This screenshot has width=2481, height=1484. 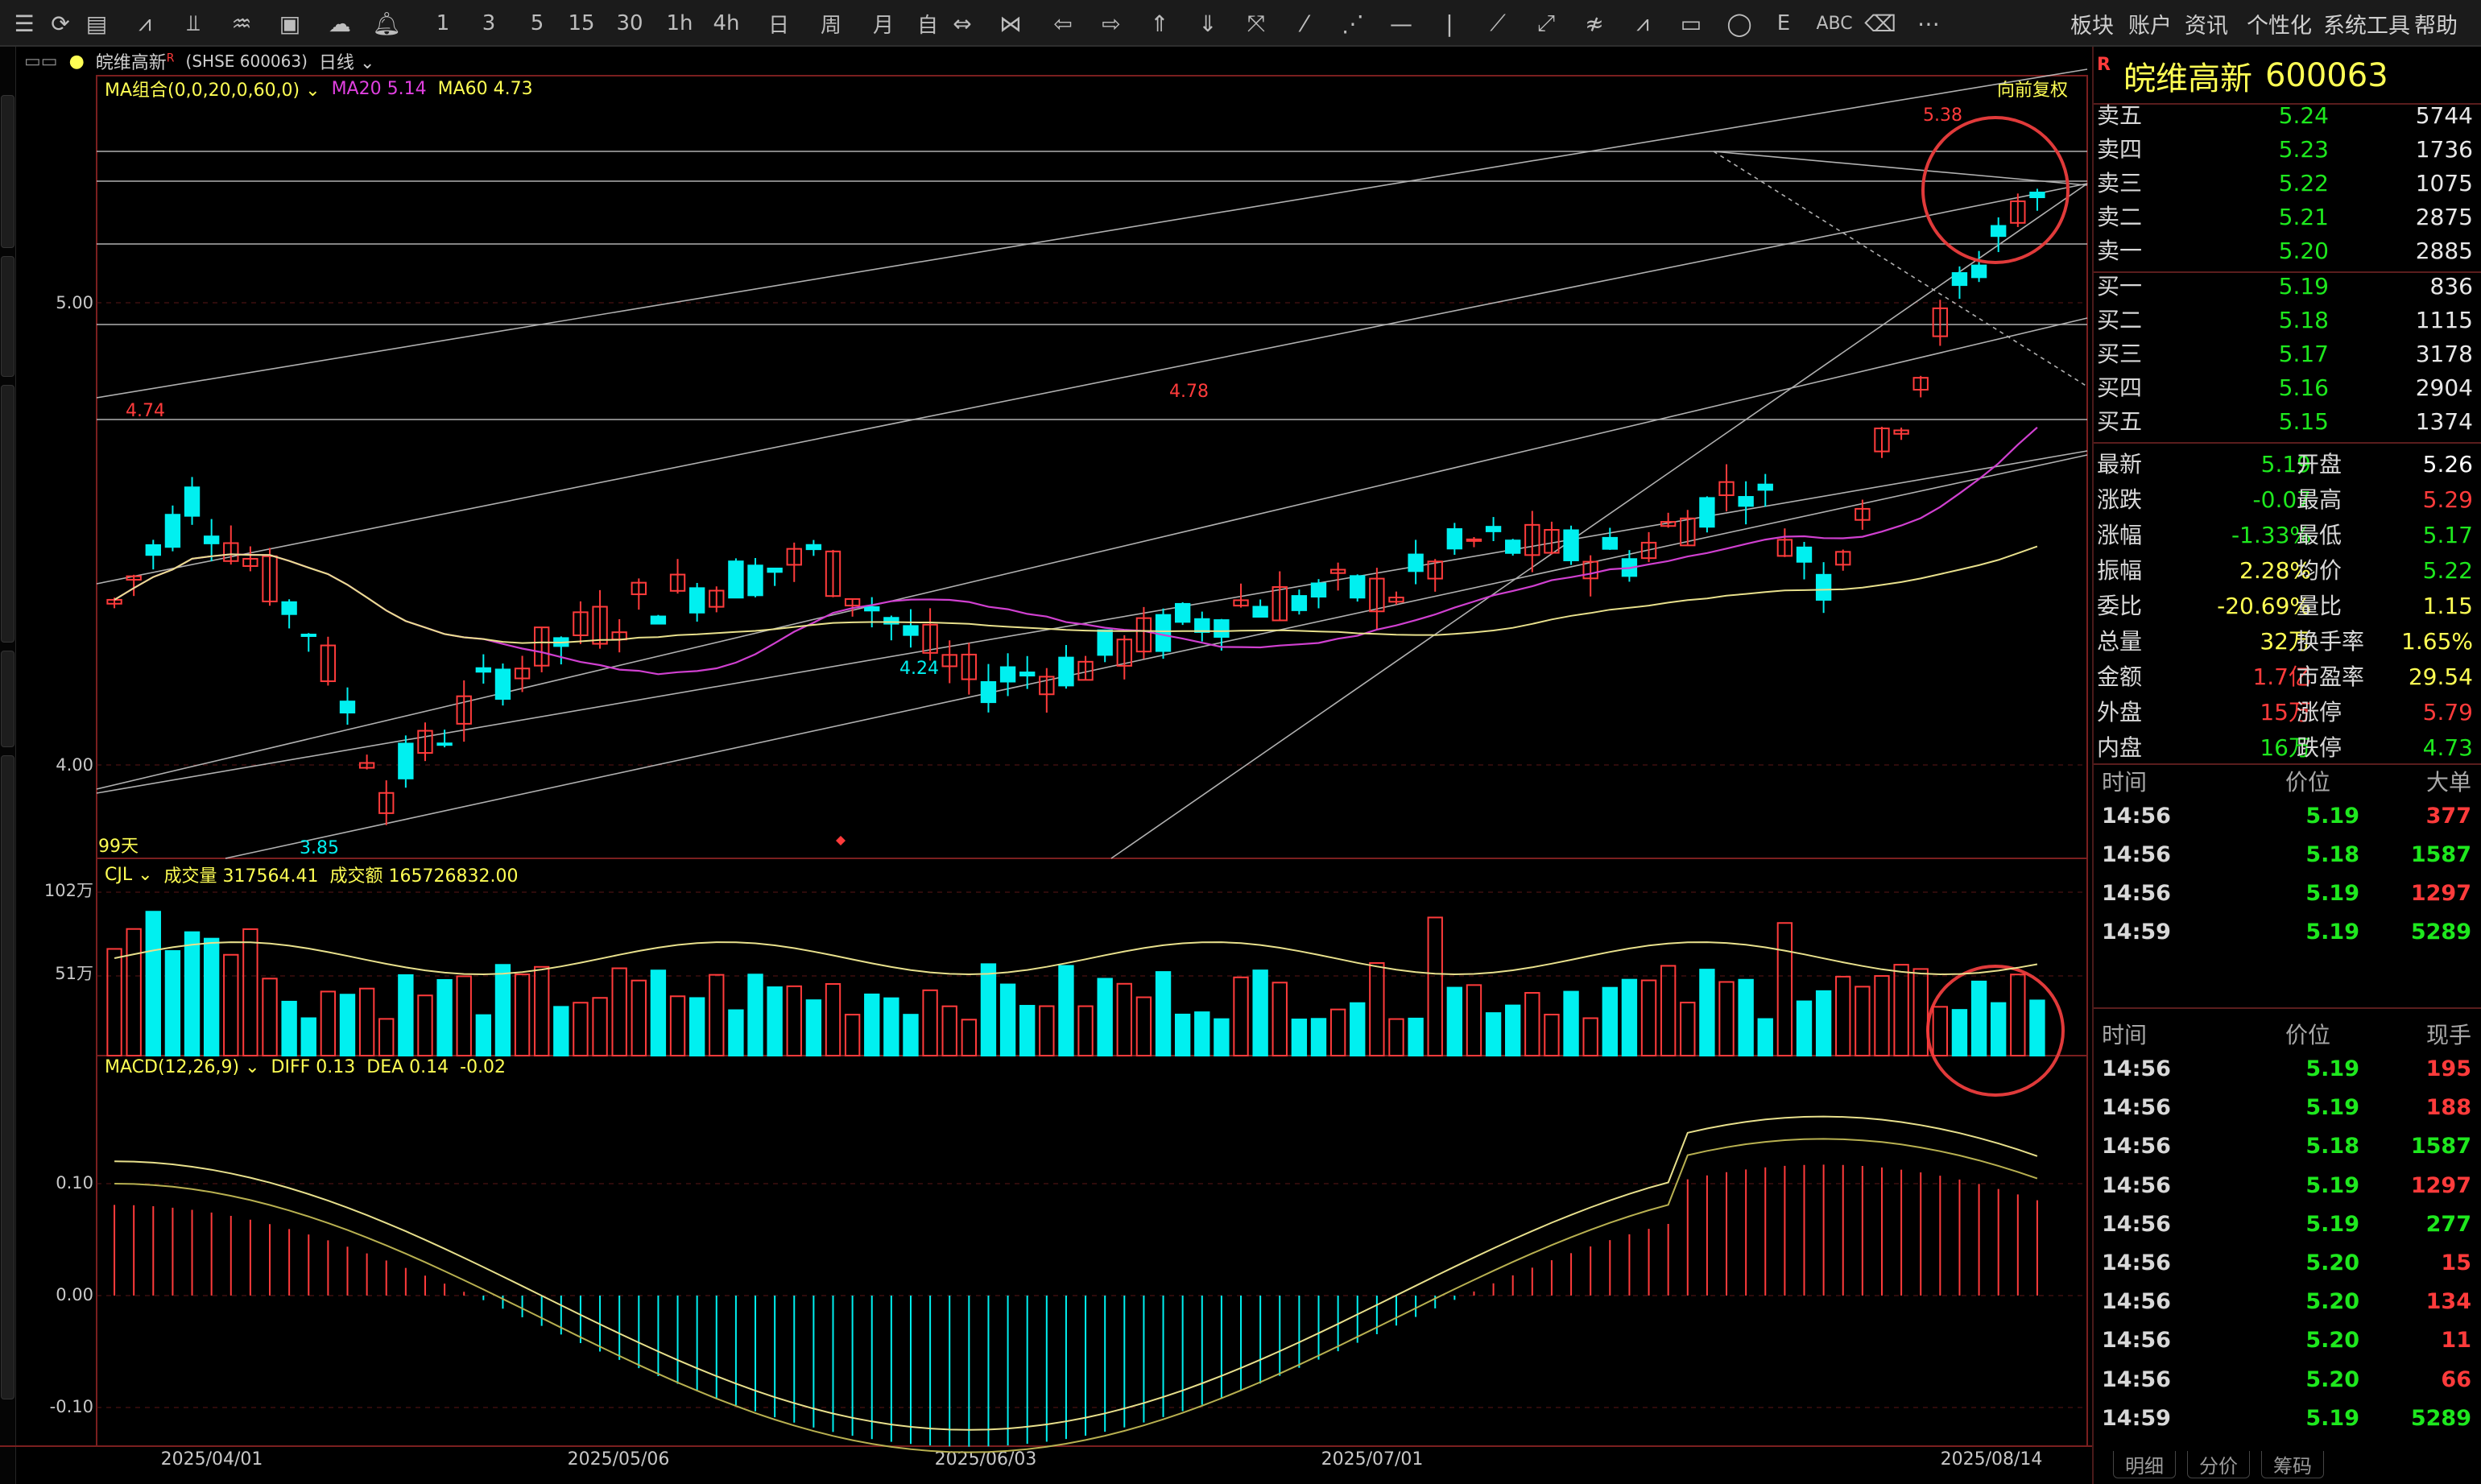 I want to click on cursor-icon: ⤧, so click(x=1257, y=23).